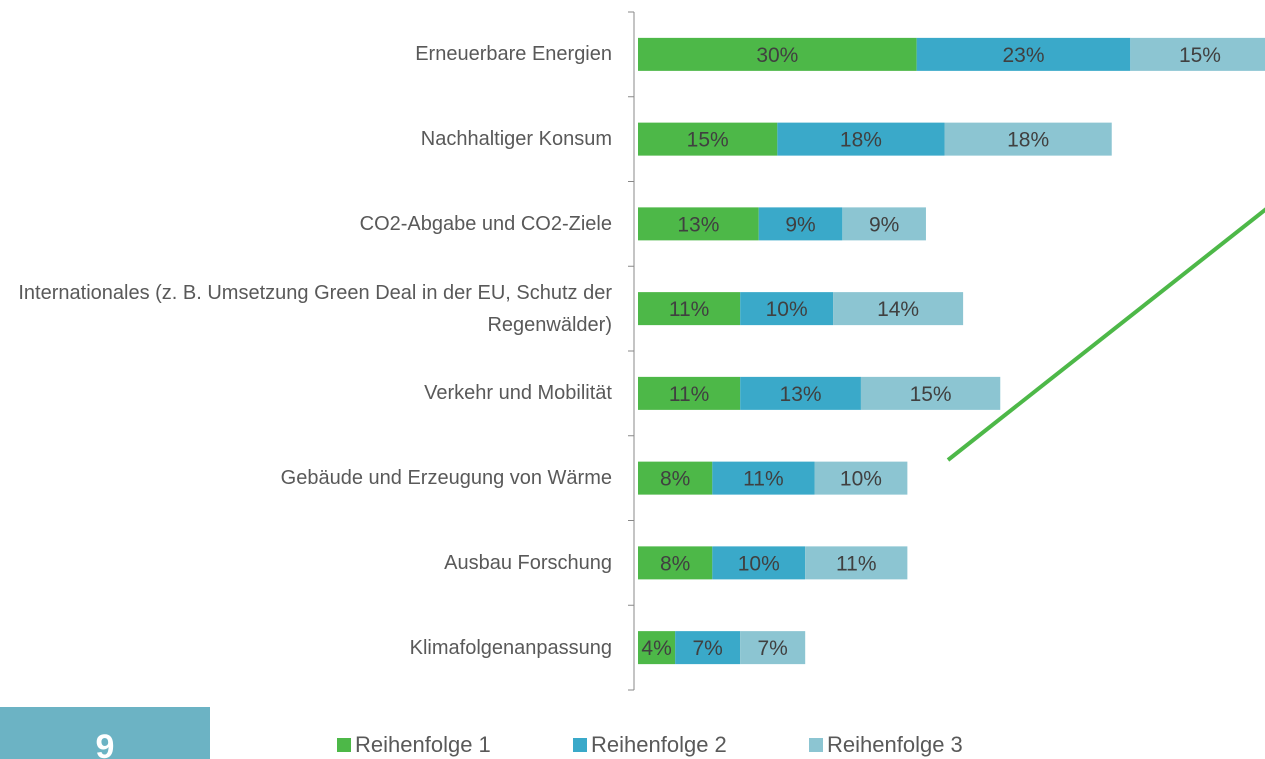 The width and height of the screenshot is (1265, 759). I want to click on value-label: 14%, so click(898, 309).